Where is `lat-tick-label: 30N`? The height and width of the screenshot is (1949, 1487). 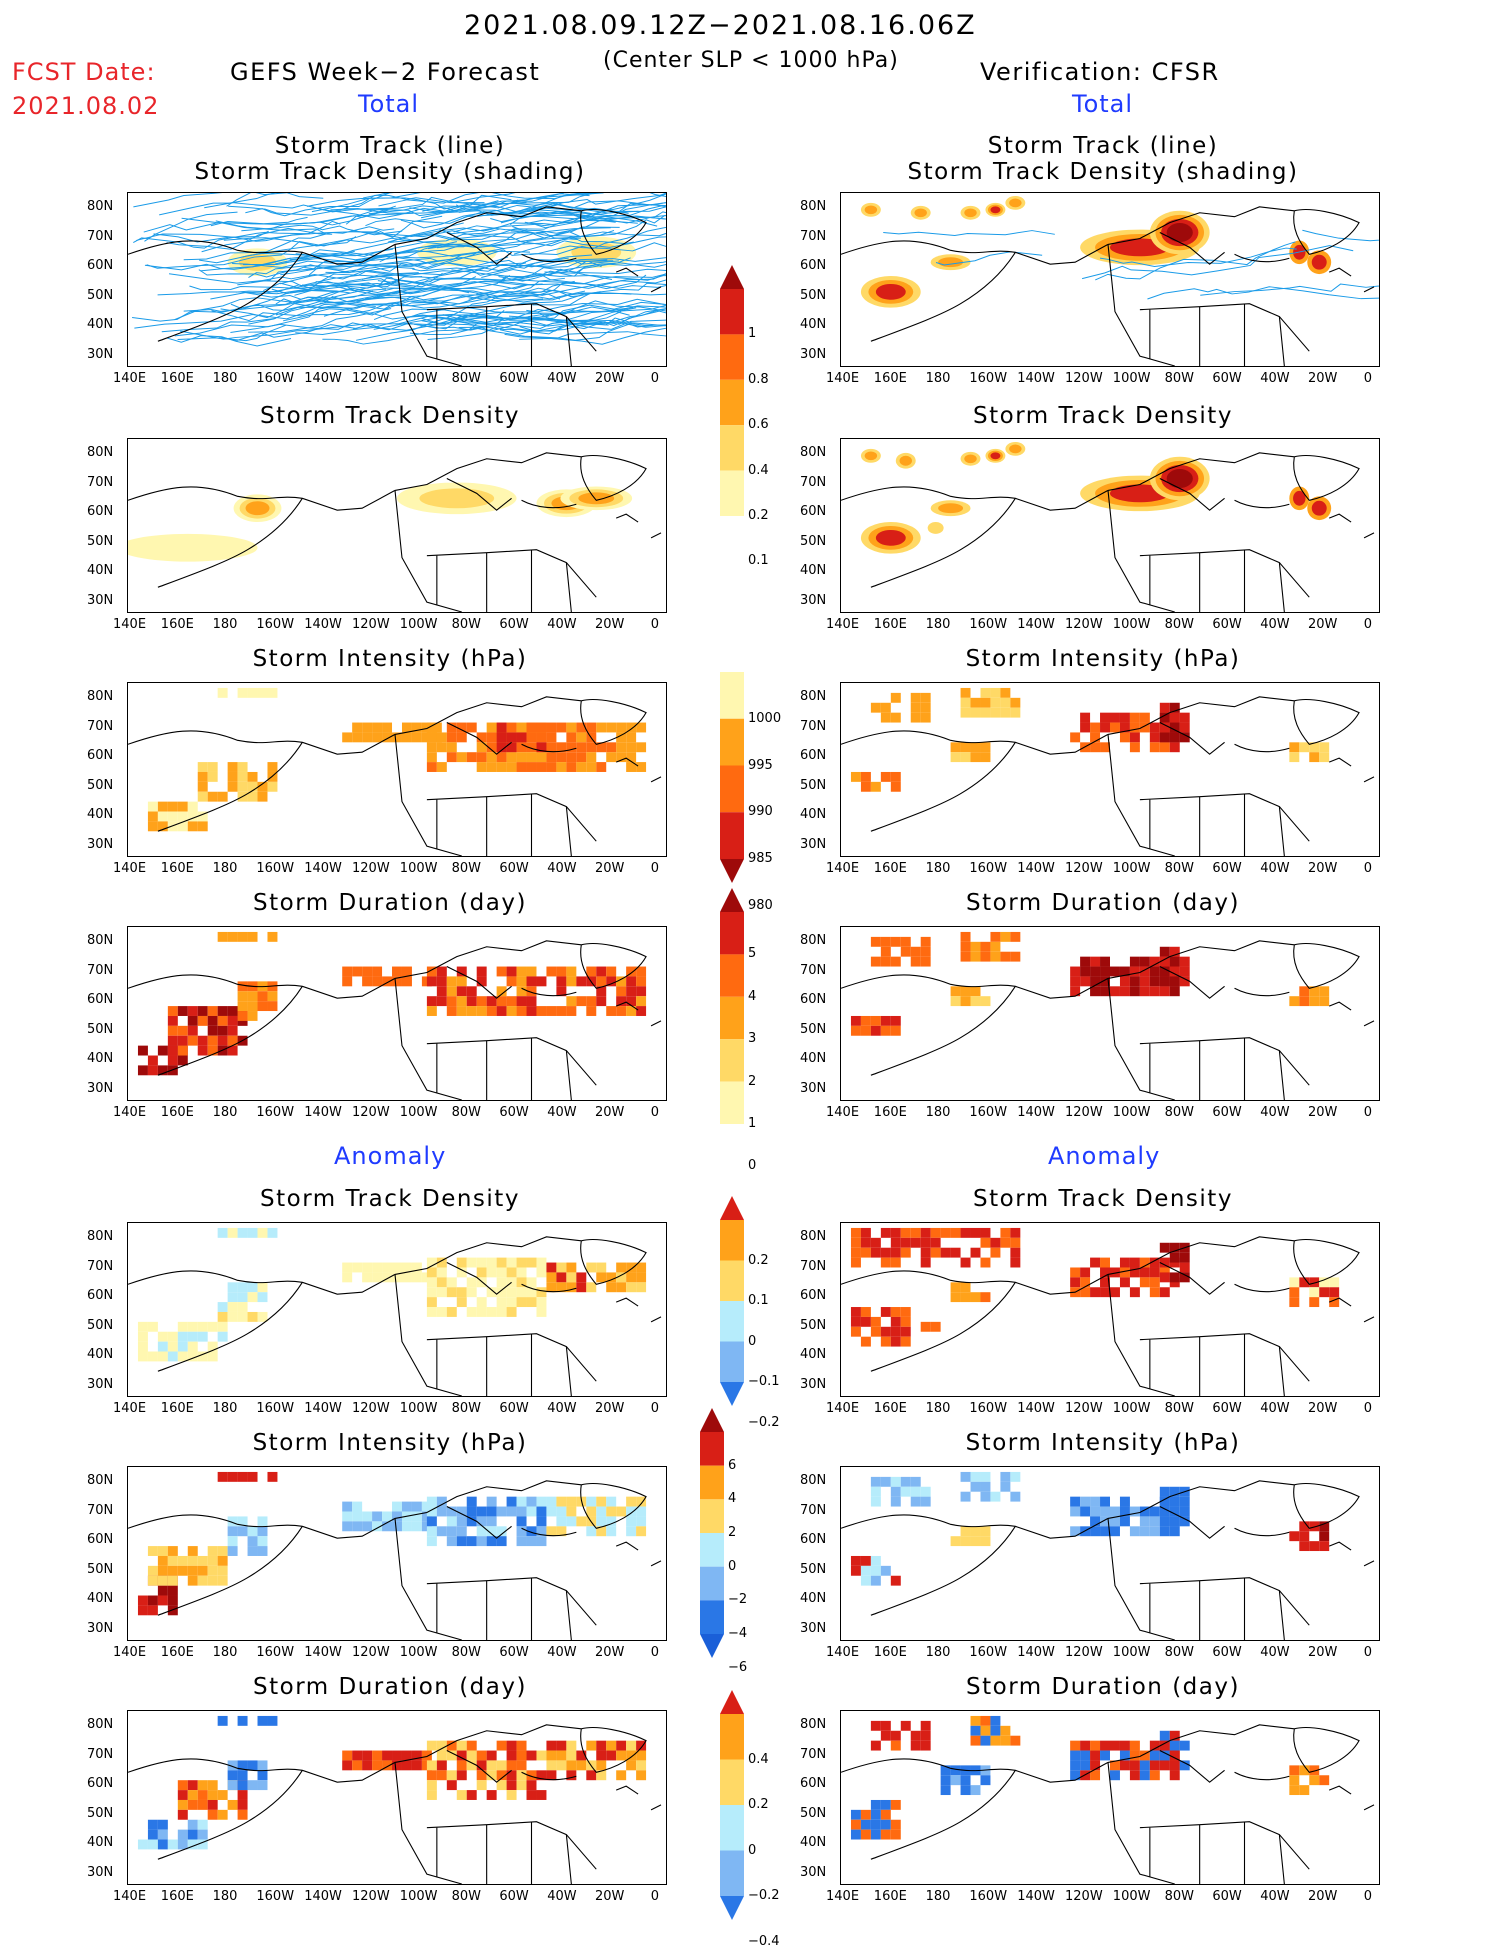
lat-tick-label: 30N is located at coordinates (813, 844).